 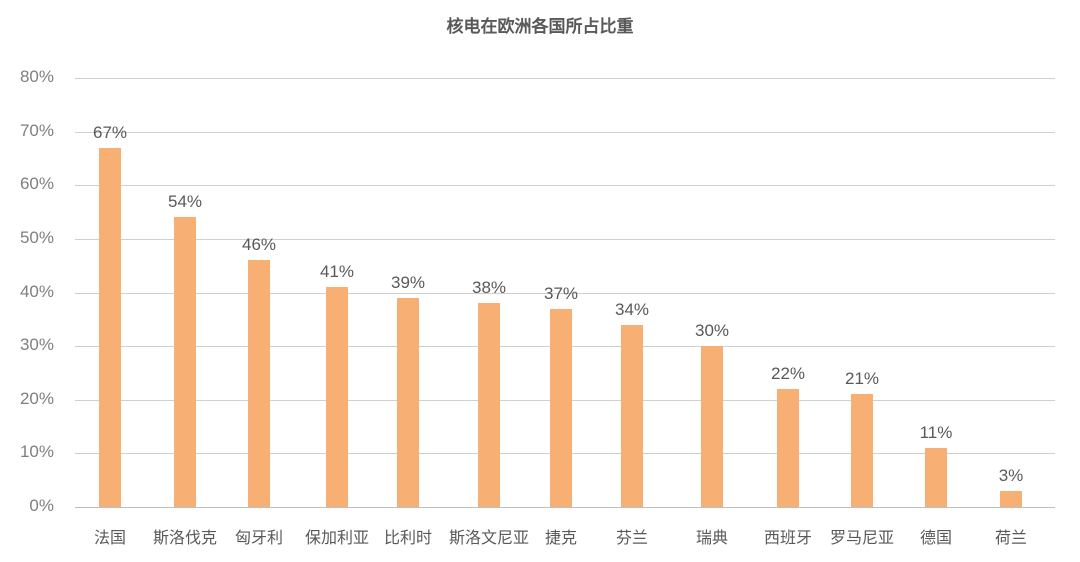 What do you see at coordinates (36, 76) in the screenshot?
I see `y-axis-tick-label: 80%` at bounding box center [36, 76].